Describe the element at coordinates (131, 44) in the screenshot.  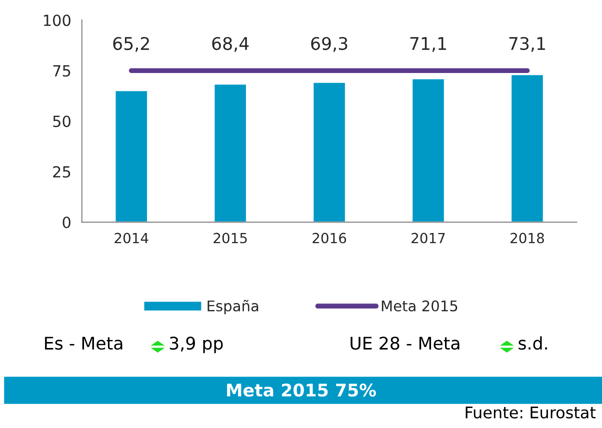
I see `data-label: 65,2` at that location.